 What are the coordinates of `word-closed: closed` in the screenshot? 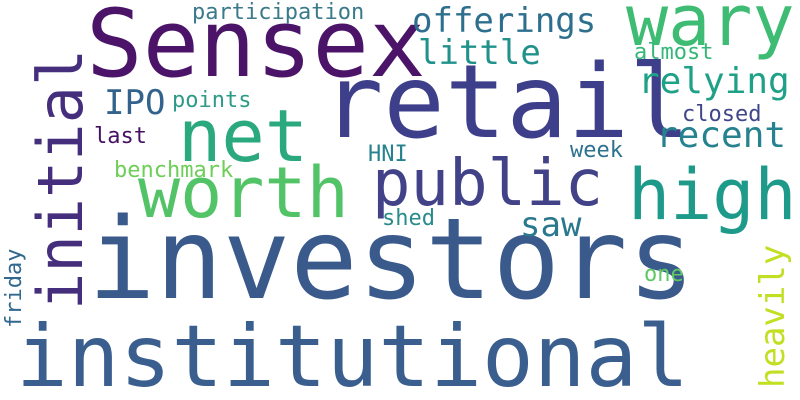 It's located at (722, 114).